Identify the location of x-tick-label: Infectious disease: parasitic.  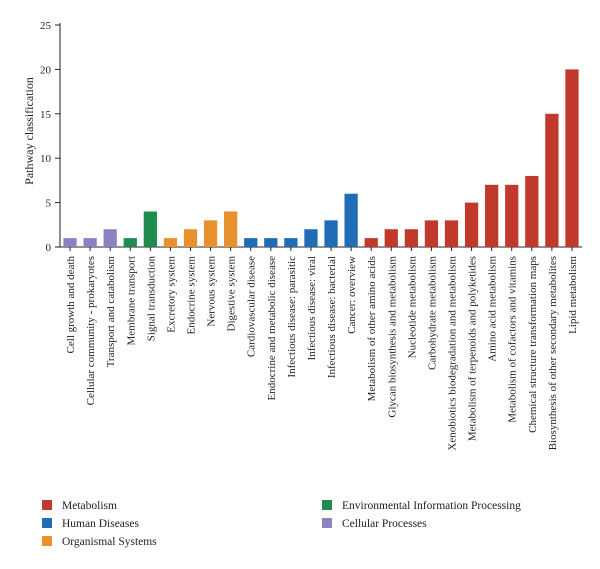
(292, 317).